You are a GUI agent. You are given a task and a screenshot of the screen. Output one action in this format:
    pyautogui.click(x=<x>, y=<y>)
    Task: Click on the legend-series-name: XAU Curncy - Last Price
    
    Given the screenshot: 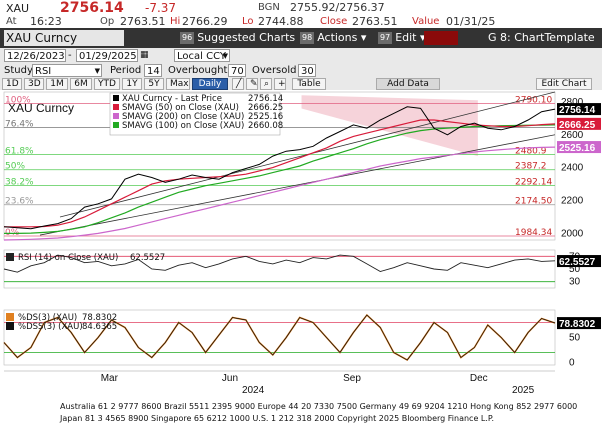 What is the action you would take?
    pyautogui.click(x=172, y=99)
    